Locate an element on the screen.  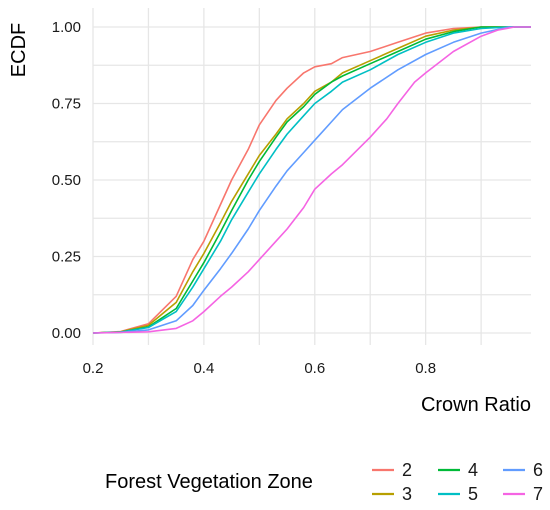
x-tick-label: 0.4 is located at coordinates (203, 368).